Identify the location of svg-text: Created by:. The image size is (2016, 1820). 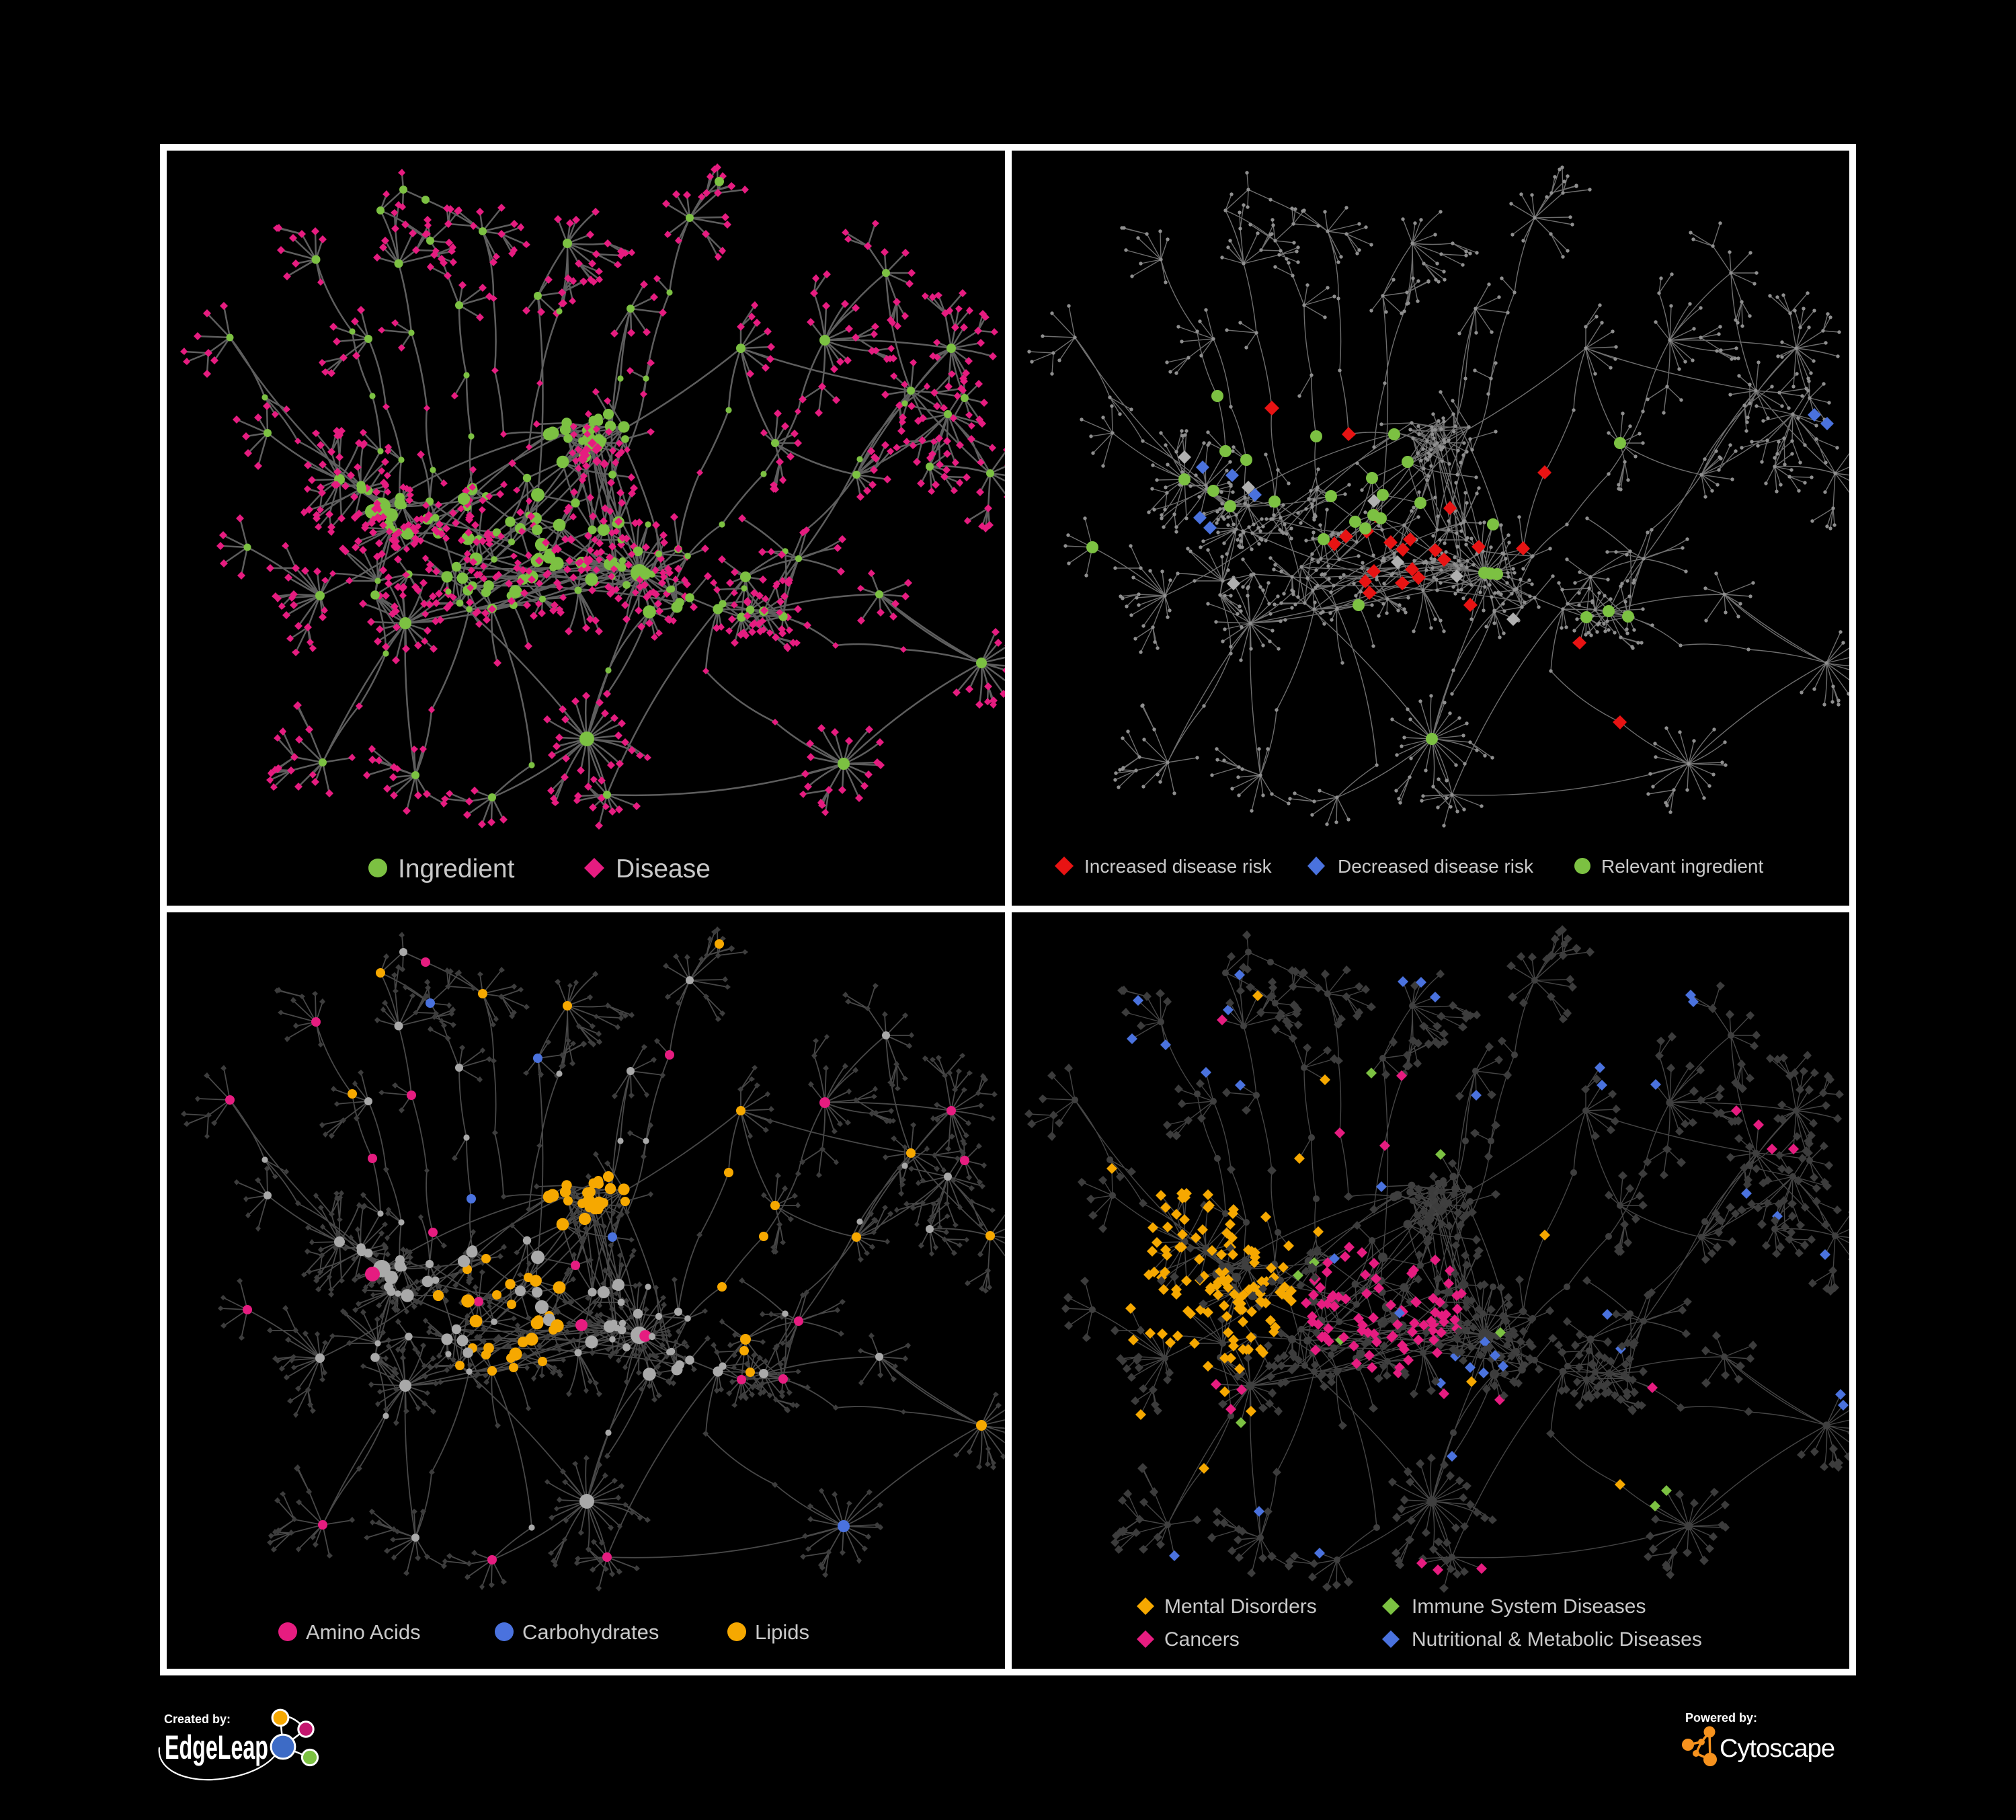
(197, 1719).